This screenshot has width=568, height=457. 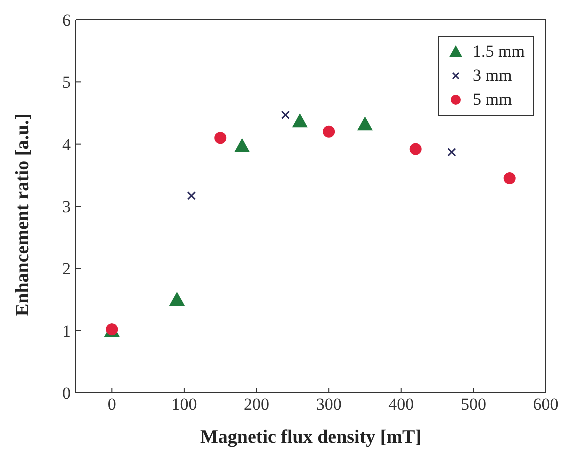 What do you see at coordinates (66, 331) in the screenshot?
I see `y-tick-label: 1` at bounding box center [66, 331].